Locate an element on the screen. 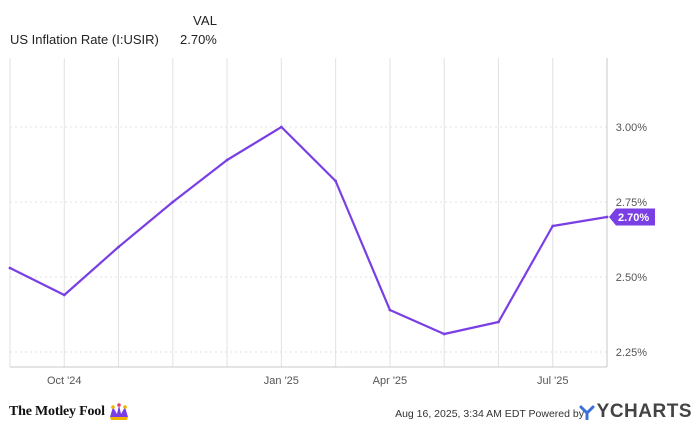 The height and width of the screenshot is (428, 700). y-tick-label: 3.00% is located at coordinates (631, 128).